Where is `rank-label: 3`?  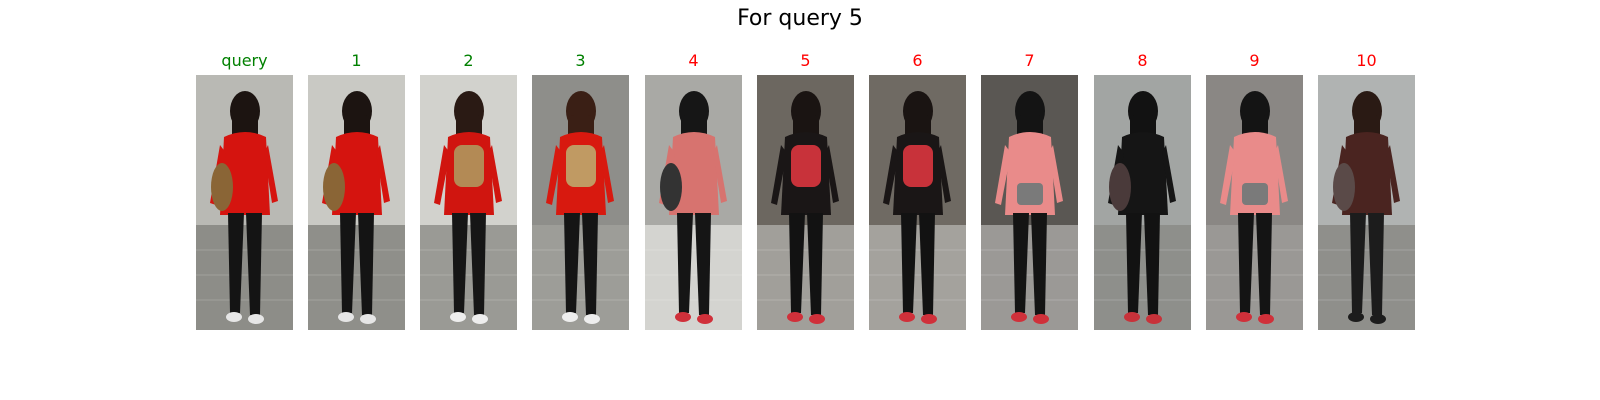
rank-label: 3 is located at coordinates (580, 60).